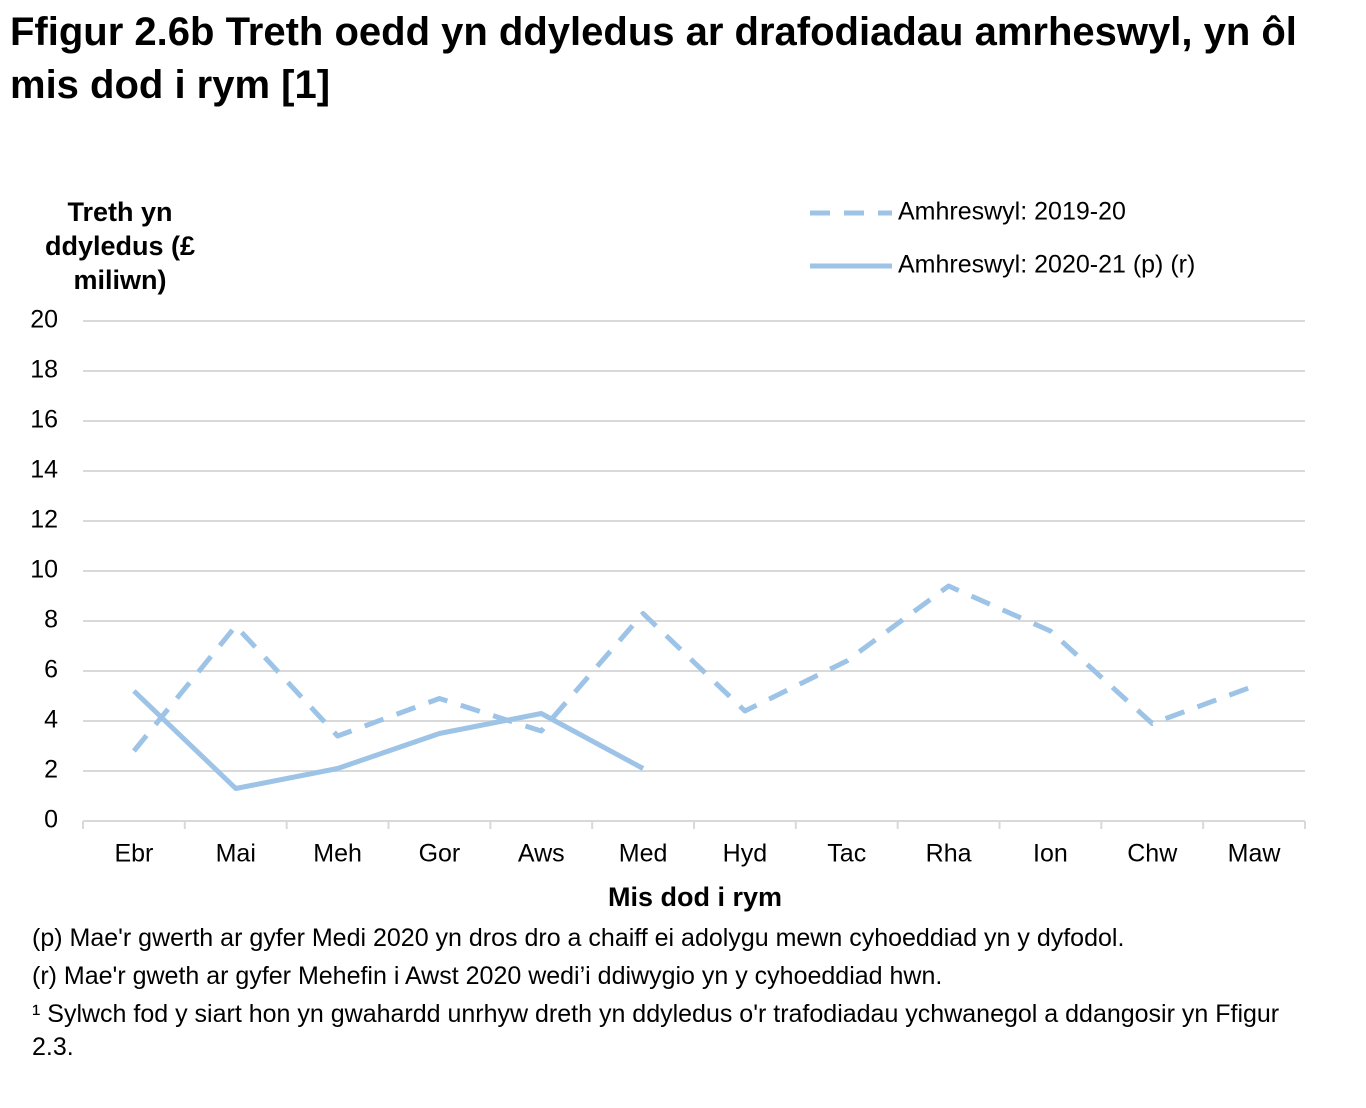  I want to click on x-tick-label: Med, so click(643, 854).